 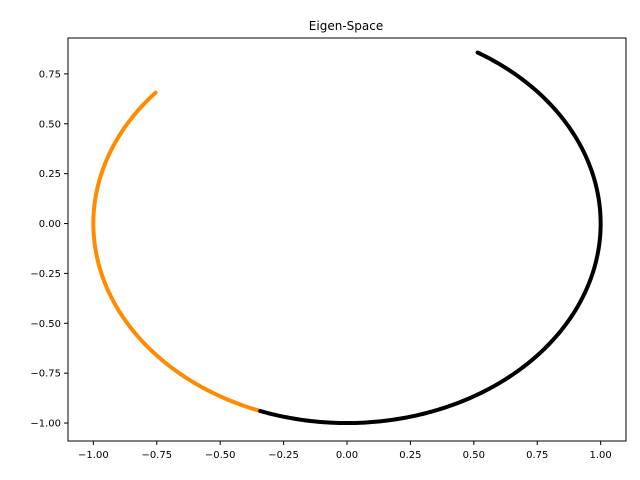 What do you see at coordinates (45, 274) in the screenshot?
I see `y-tick-label: −0.25` at bounding box center [45, 274].